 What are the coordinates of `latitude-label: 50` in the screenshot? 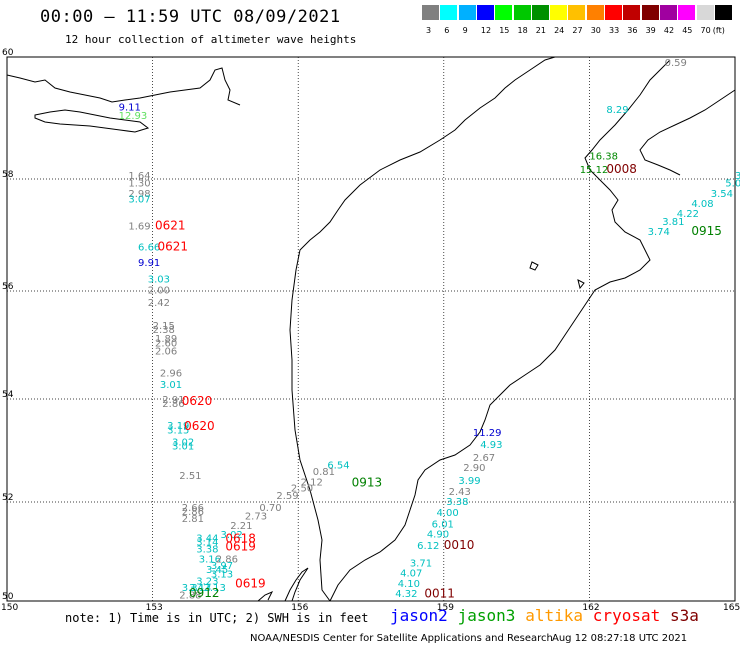 It's located at (8, 597).